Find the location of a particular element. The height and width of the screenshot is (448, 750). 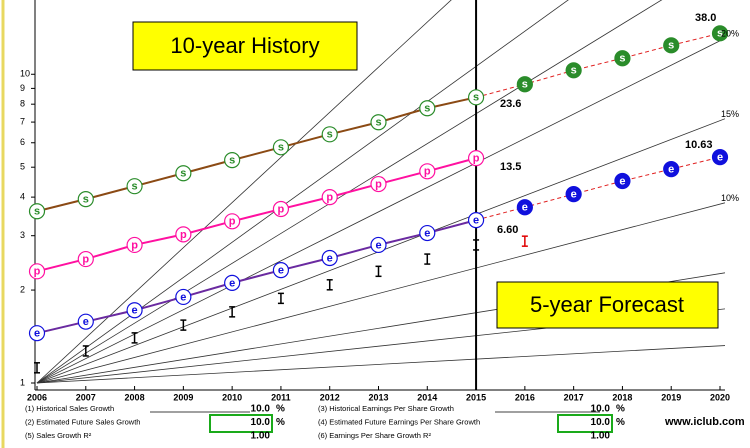

row-unit: % is located at coordinates (620, 409).